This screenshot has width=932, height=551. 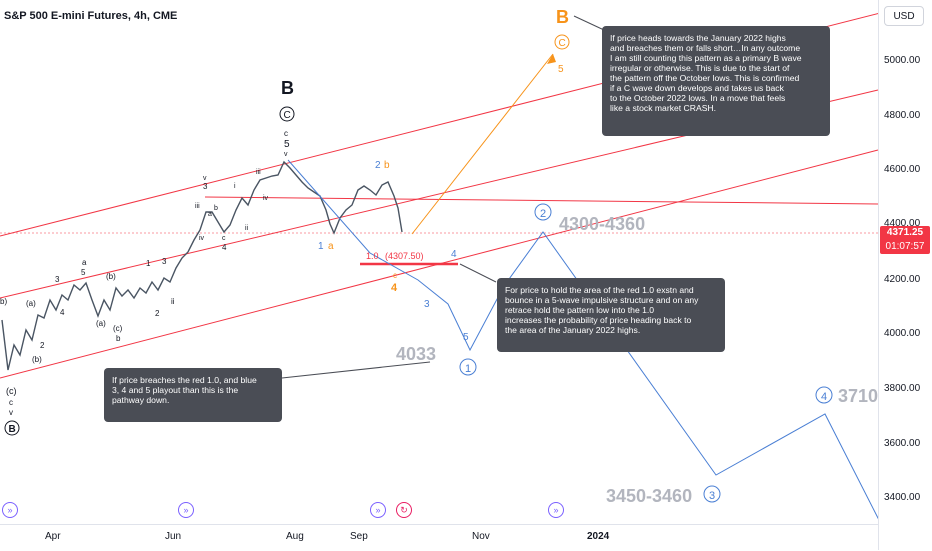 I want to click on orange-wave-path, so click(x=482, y=144).